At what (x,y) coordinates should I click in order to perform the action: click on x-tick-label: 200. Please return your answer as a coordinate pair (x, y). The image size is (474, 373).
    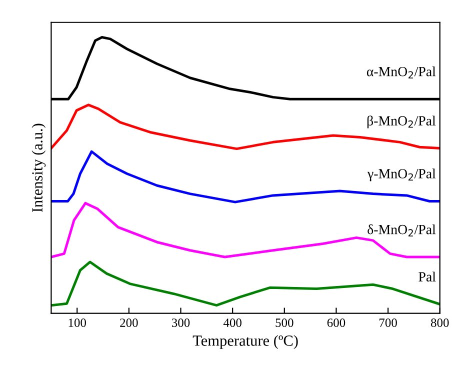
    Looking at the image, I should click on (129, 322).